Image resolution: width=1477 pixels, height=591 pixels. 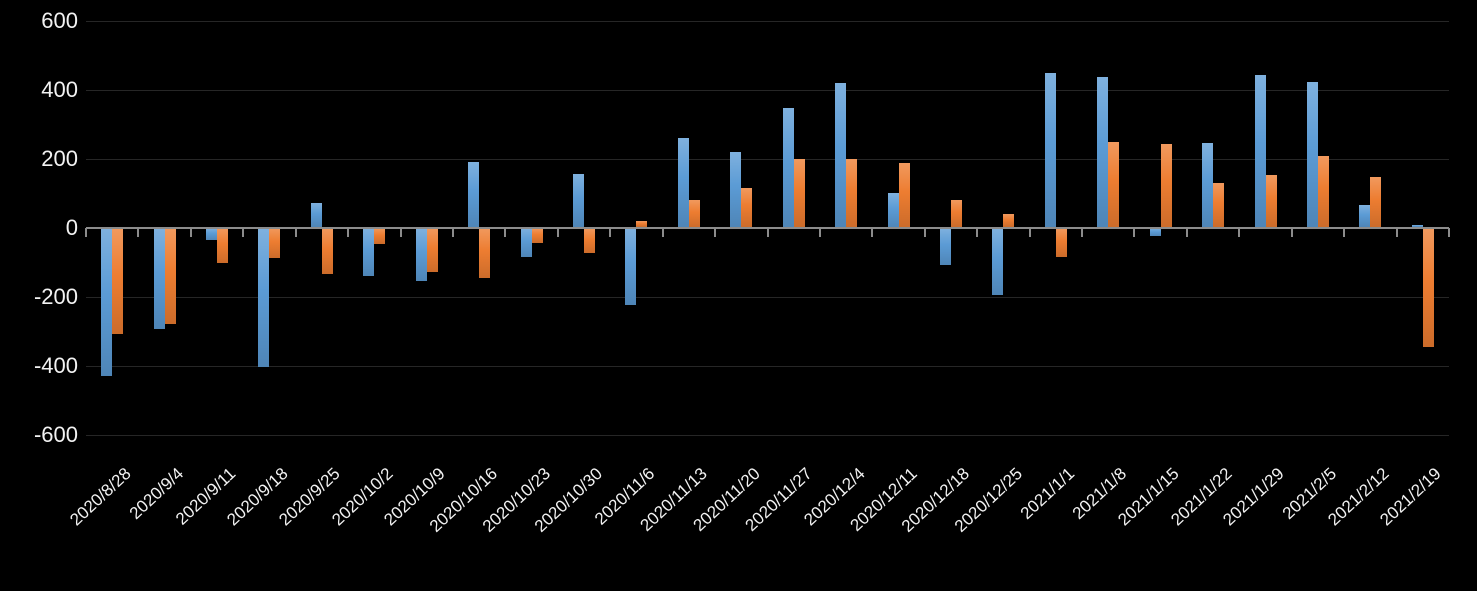 I want to click on x-axis-tick-label: 2020/8/28, so click(x=100, y=497).